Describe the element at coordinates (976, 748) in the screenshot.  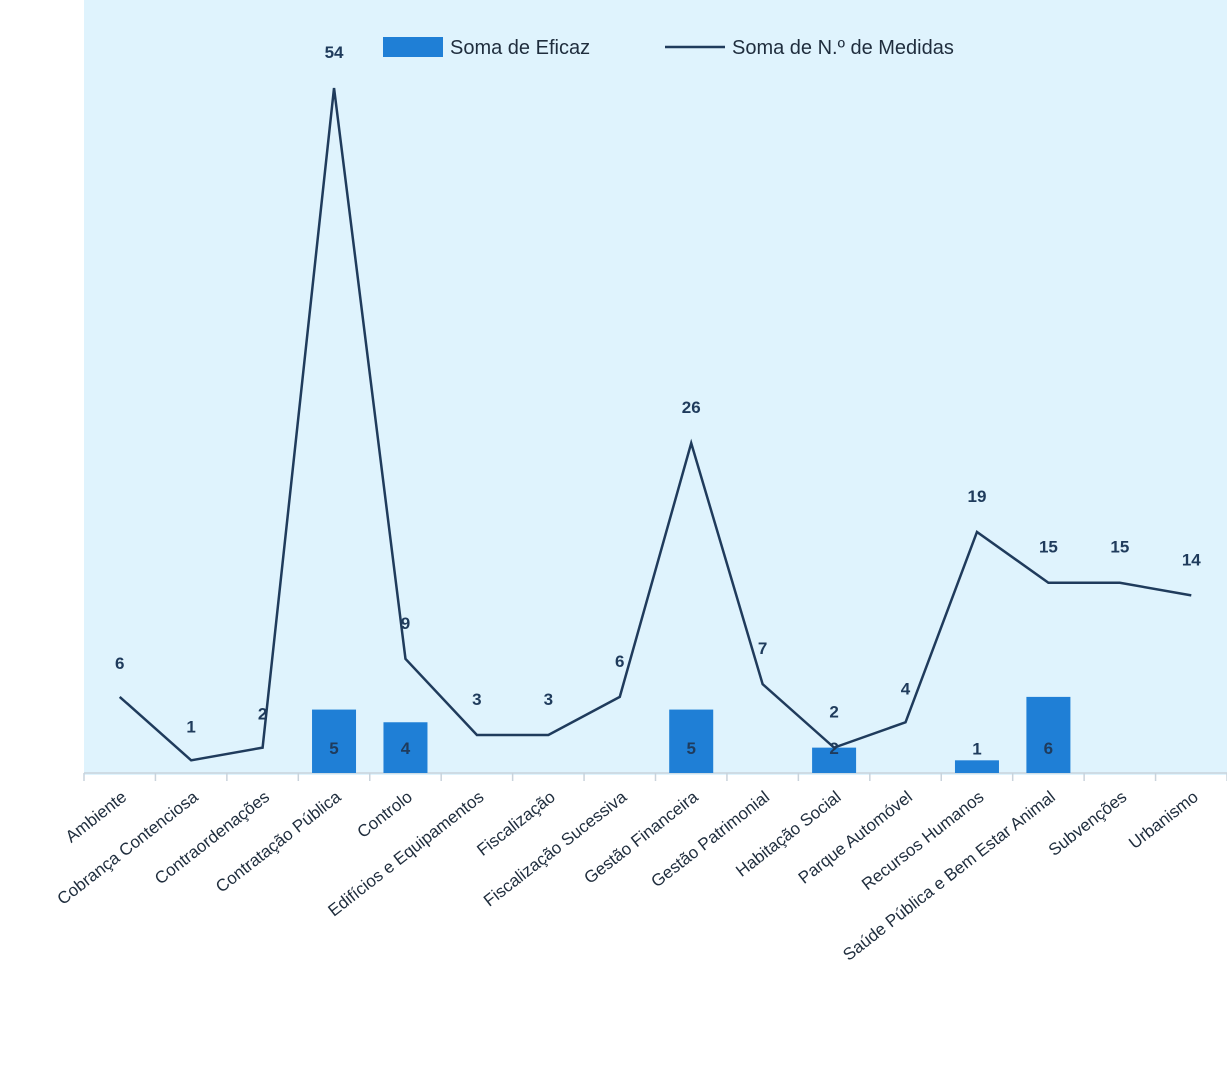
I see `bar-data-label: 1` at that location.